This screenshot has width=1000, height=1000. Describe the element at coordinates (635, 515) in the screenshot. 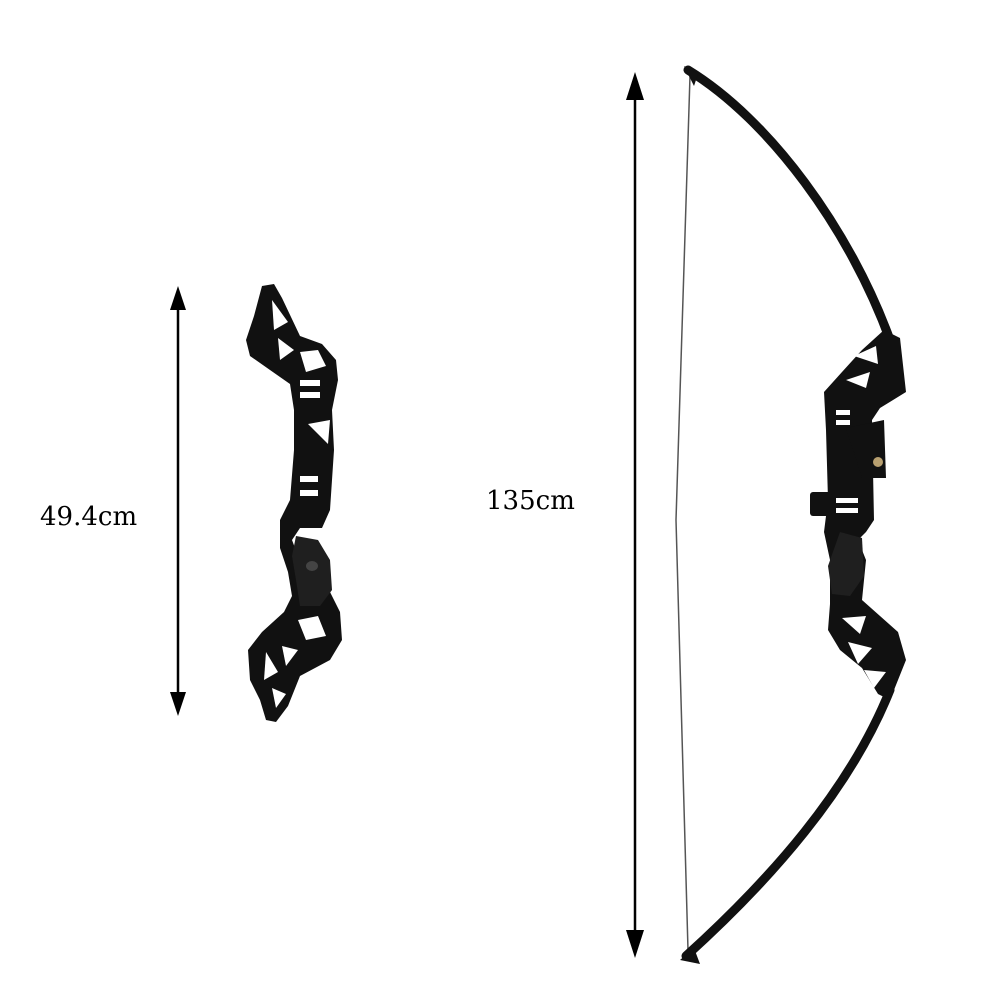

I see `bow-dimension-arrow` at that location.